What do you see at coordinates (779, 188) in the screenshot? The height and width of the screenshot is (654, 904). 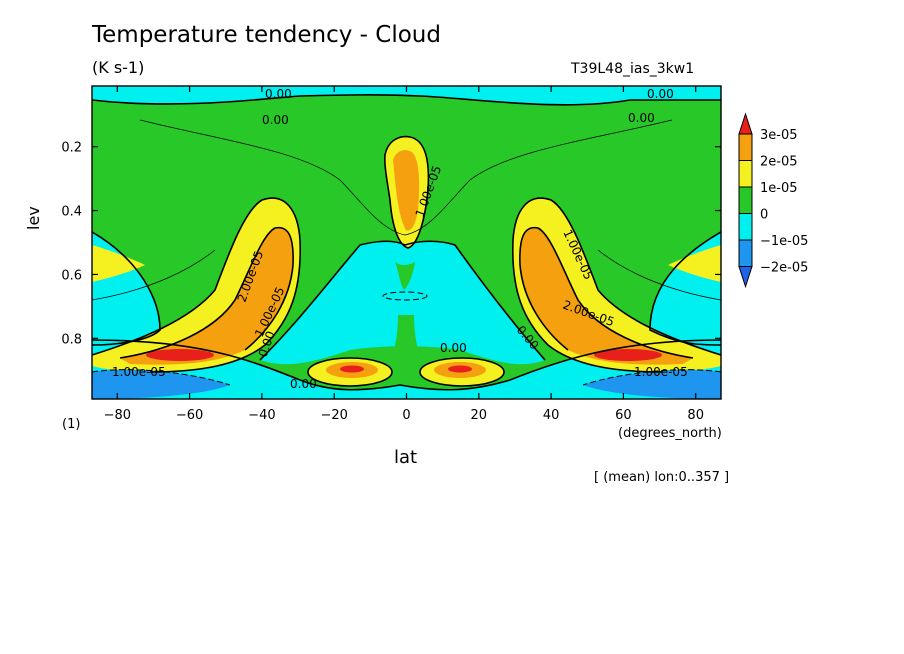 I see `colorbar-label: 1e-05` at bounding box center [779, 188].